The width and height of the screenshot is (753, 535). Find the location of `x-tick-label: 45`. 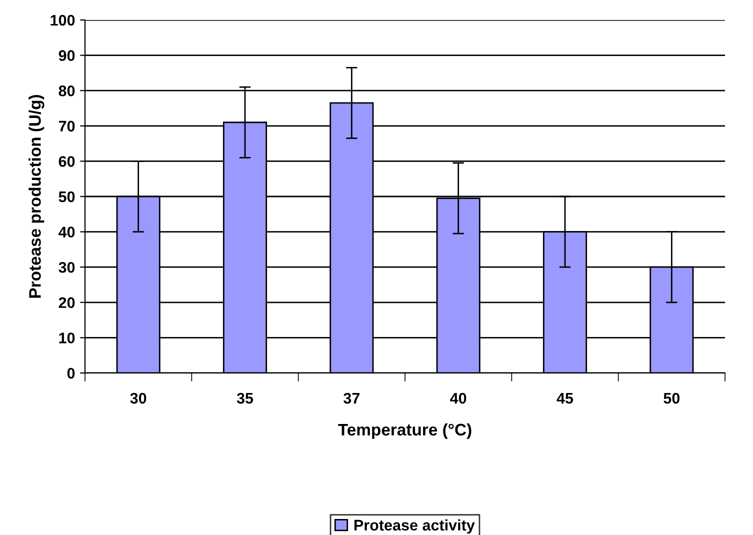

x-tick-label: 45 is located at coordinates (565, 398).